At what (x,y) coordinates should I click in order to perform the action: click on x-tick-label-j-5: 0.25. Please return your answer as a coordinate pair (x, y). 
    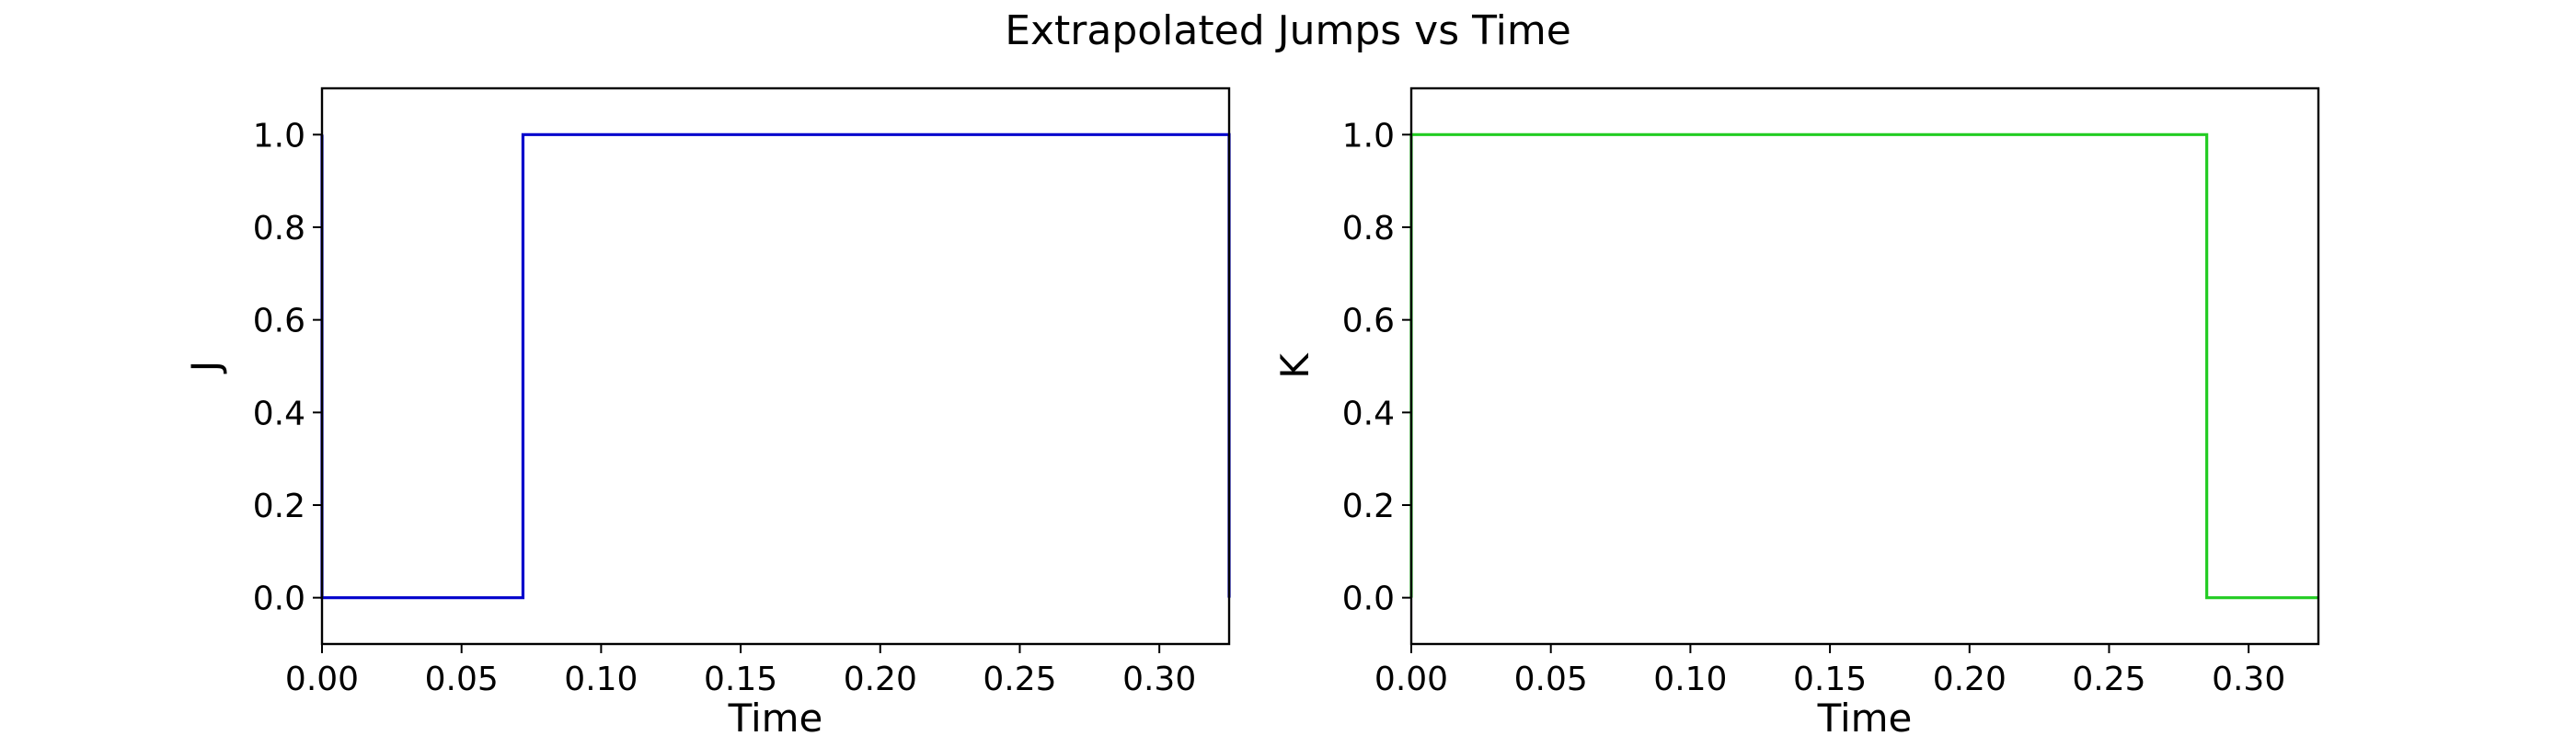
    Looking at the image, I should click on (1020, 679).